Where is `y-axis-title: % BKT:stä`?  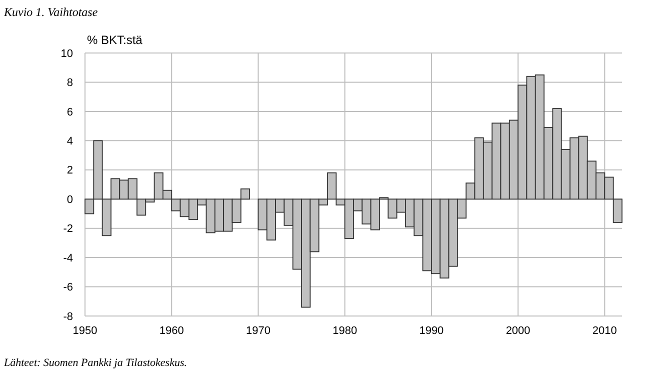 y-axis-title: % BKT:stä is located at coordinates (115, 40).